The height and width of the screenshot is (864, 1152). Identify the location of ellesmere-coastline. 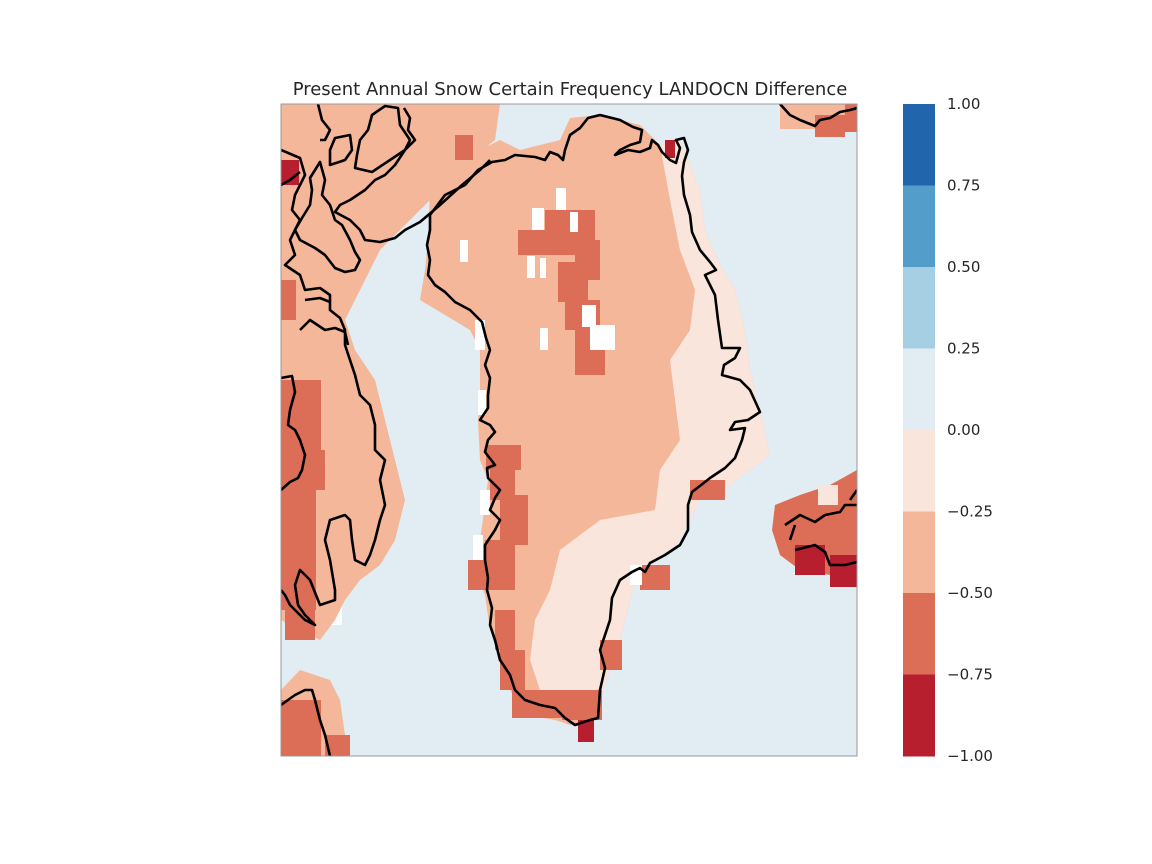
(334, 387).